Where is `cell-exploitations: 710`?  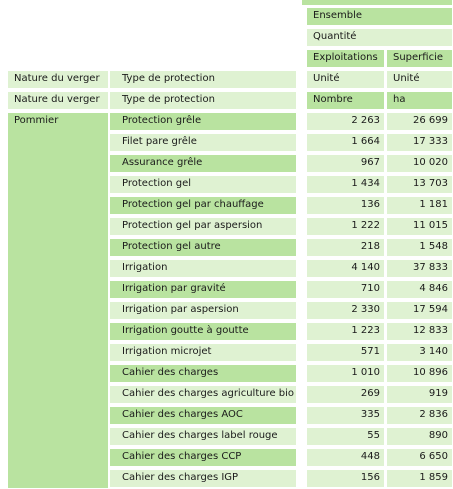 cell-exploitations: 710 is located at coordinates (345, 289).